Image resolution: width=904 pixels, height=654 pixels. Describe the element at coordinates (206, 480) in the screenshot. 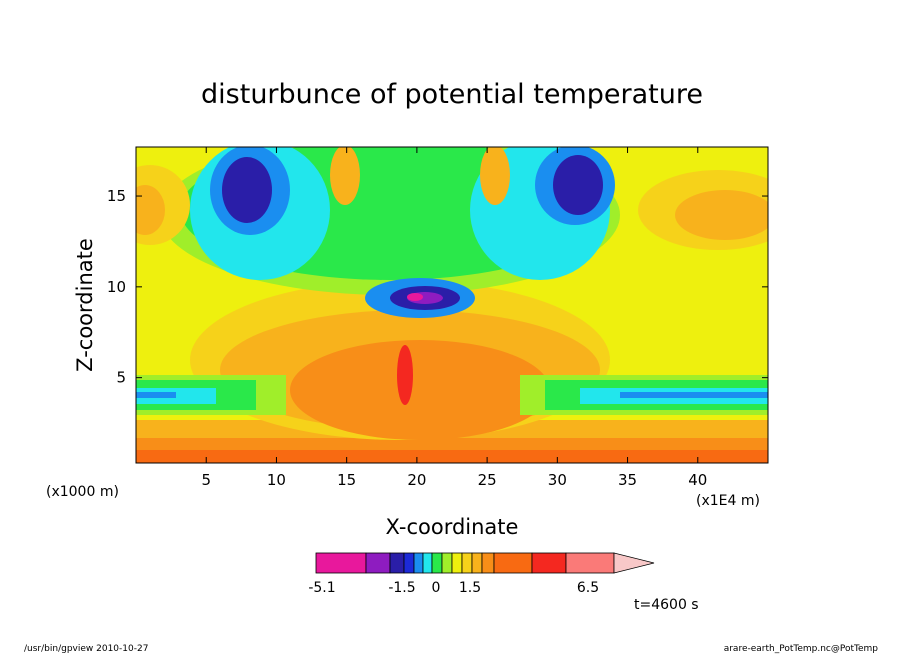

I see `x-tick-label: 5` at that location.